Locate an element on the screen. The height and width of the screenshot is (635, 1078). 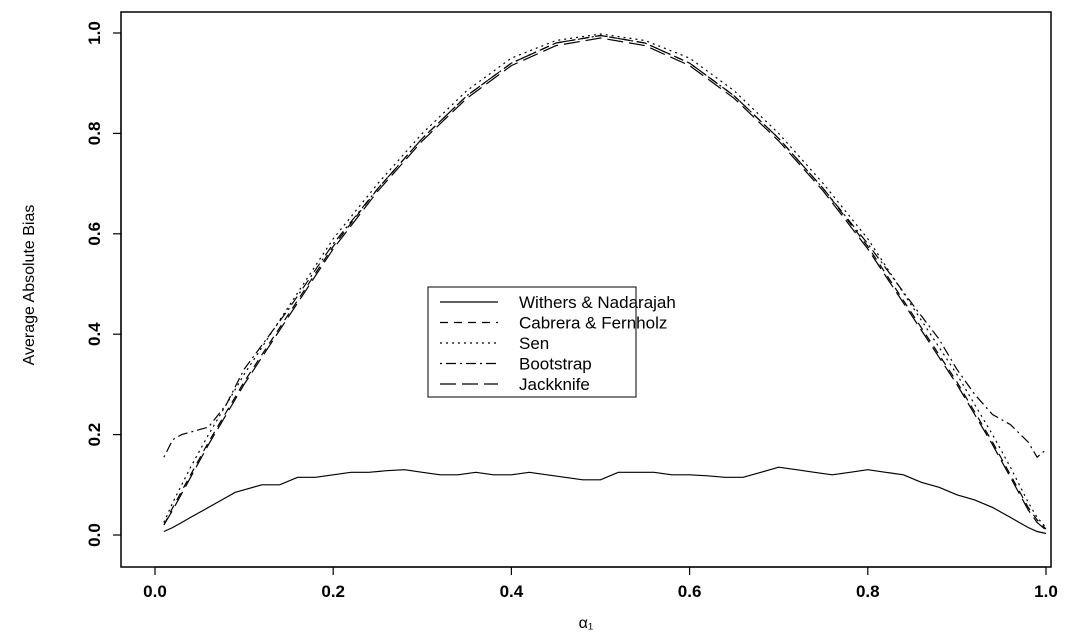
y-tick-label: 0.6 is located at coordinates (94, 234).